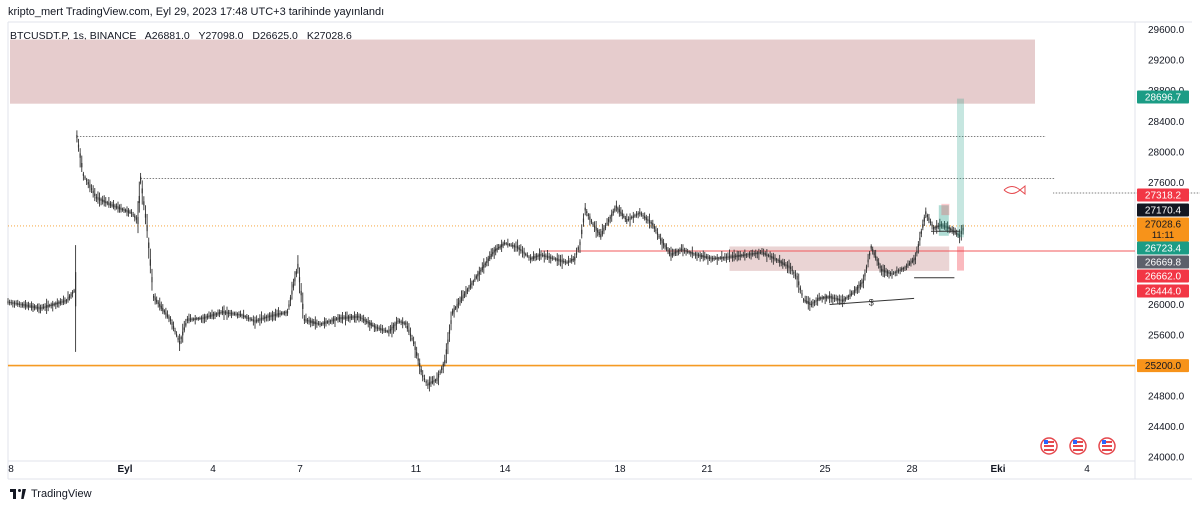 The height and width of the screenshot is (509, 1200). I want to click on range-box, so click(839, 258).